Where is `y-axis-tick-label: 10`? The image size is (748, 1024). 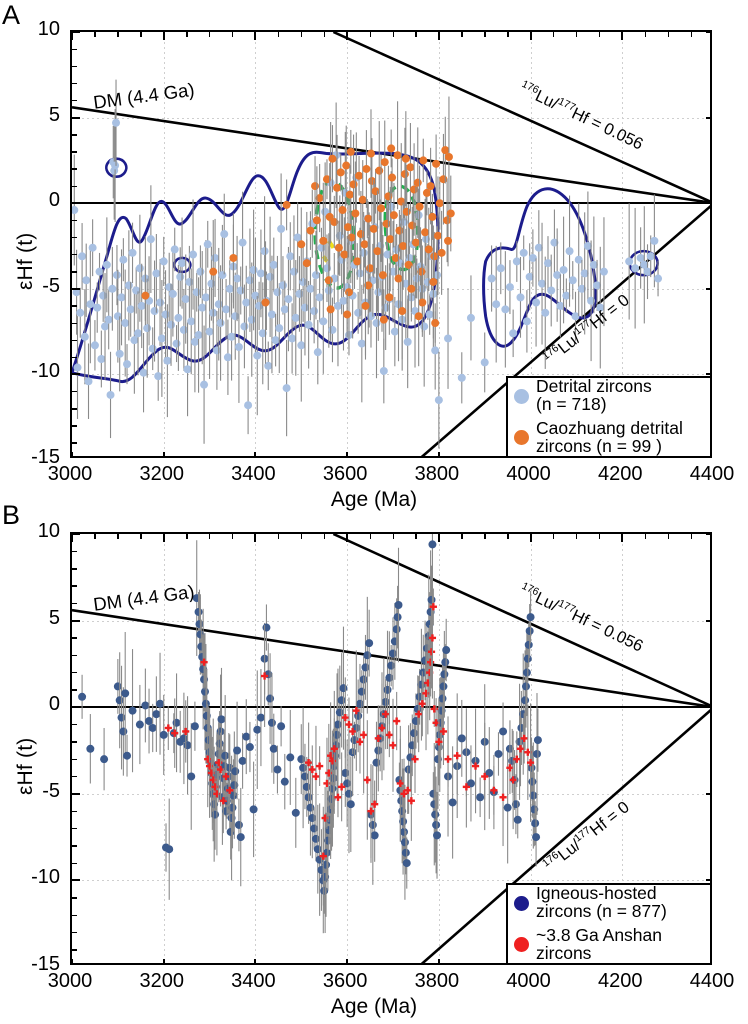 y-axis-tick-label: 10 is located at coordinates (48, 29).